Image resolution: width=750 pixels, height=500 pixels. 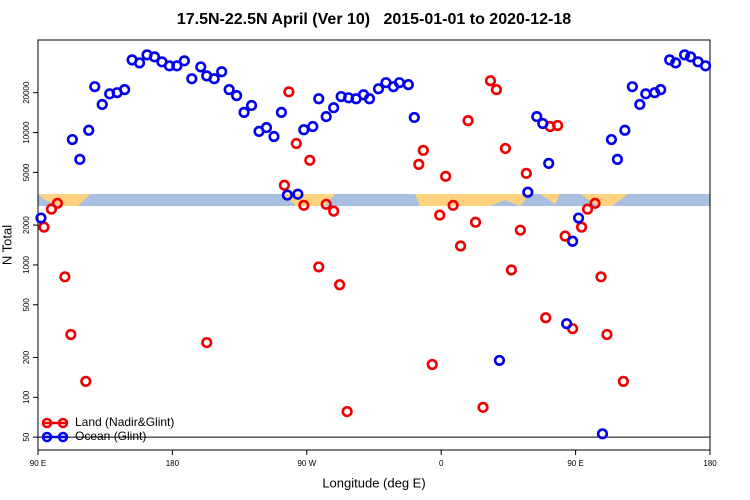 I want to click on y-tick-label: 100, so click(x=26, y=397).